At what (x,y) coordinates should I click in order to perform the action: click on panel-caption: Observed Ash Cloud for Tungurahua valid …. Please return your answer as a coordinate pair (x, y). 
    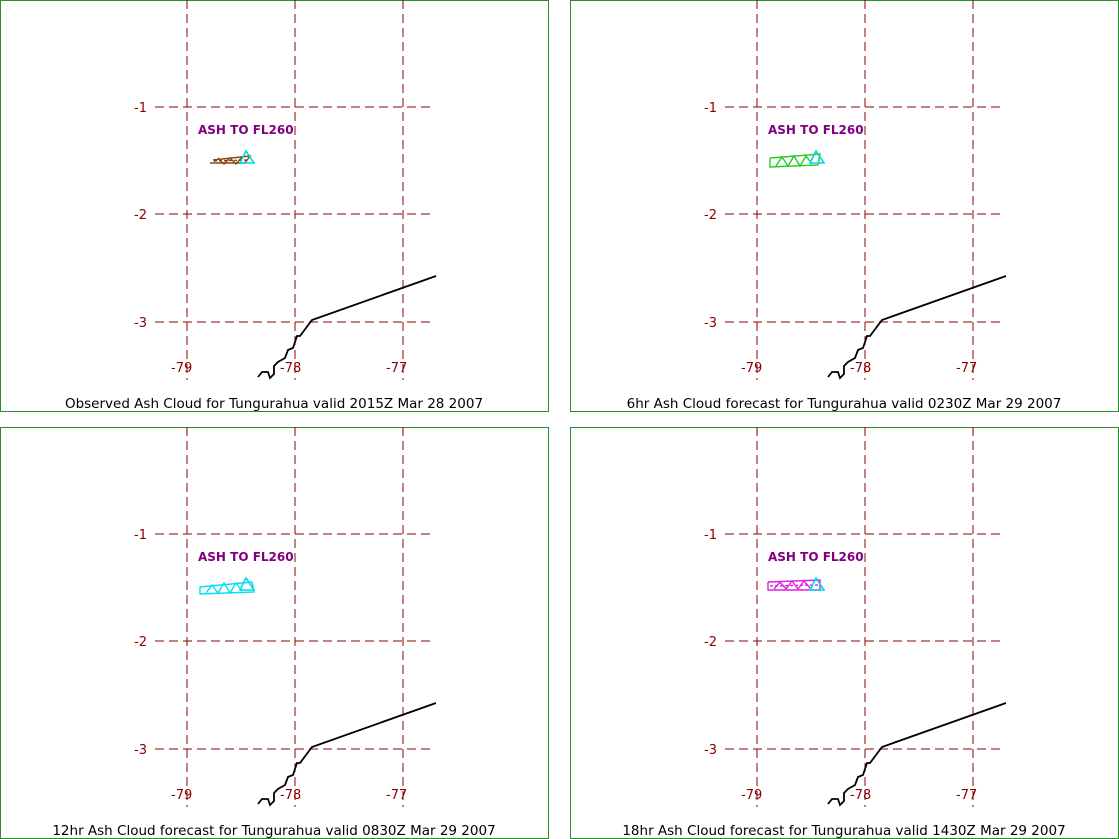
    Looking at the image, I should click on (274, 404).